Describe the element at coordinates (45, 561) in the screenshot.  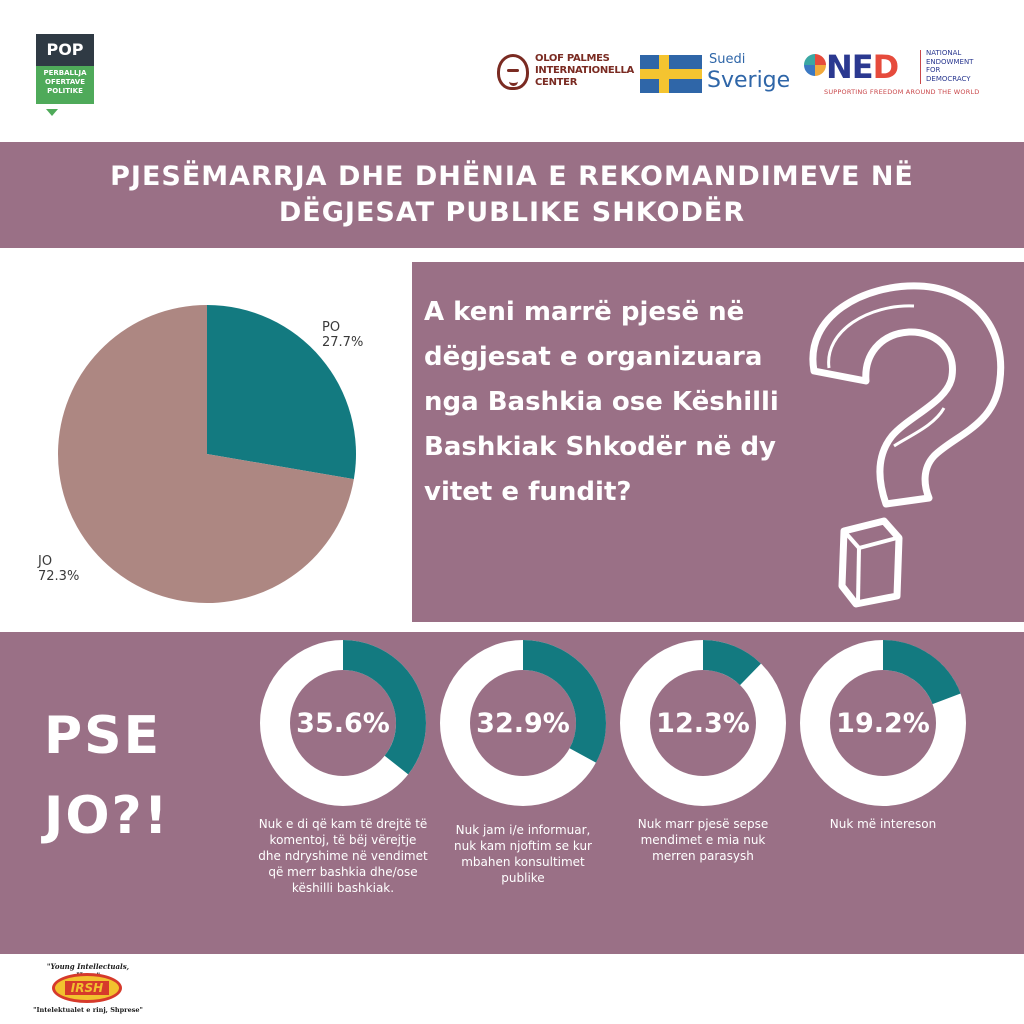
I see `pie-label-name: JO` at that location.